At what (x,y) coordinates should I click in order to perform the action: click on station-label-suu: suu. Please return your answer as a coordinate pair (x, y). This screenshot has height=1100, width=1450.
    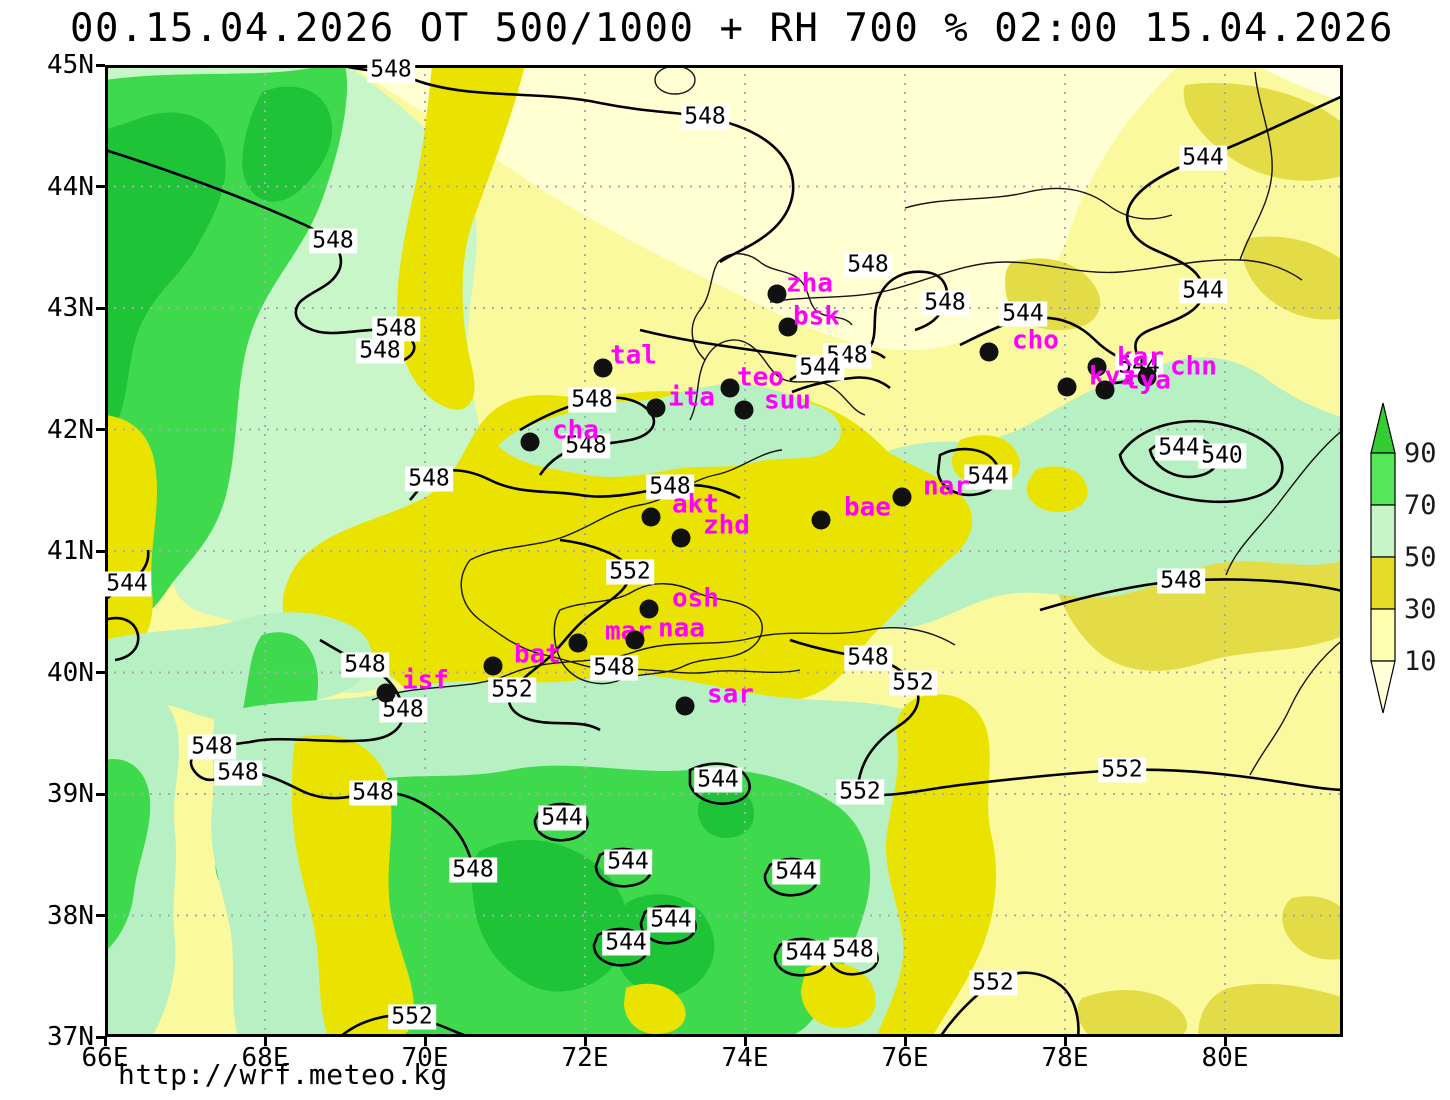
    Looking at the image, I should click on (787, 400).